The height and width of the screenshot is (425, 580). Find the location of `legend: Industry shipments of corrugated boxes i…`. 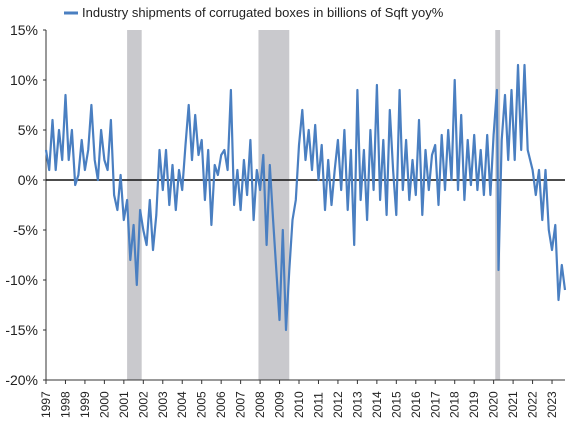

legend: Industry shipments of corrugated boxes i… is located at coordinates (254, 12).